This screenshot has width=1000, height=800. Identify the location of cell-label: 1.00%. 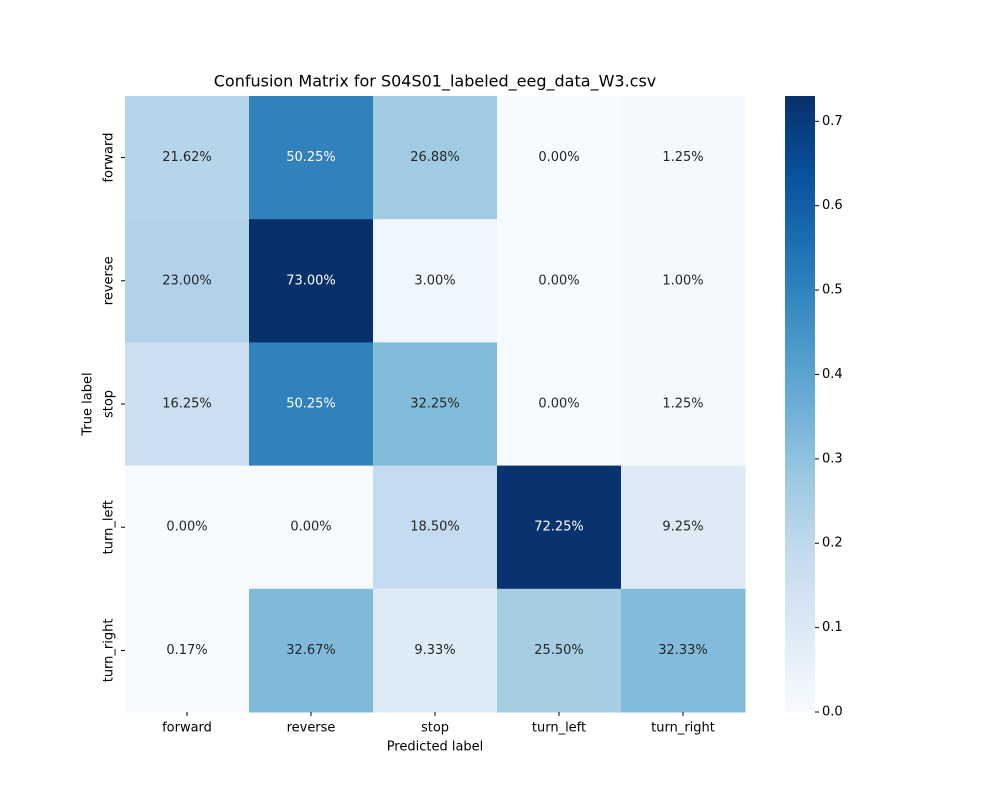
(682, 280).